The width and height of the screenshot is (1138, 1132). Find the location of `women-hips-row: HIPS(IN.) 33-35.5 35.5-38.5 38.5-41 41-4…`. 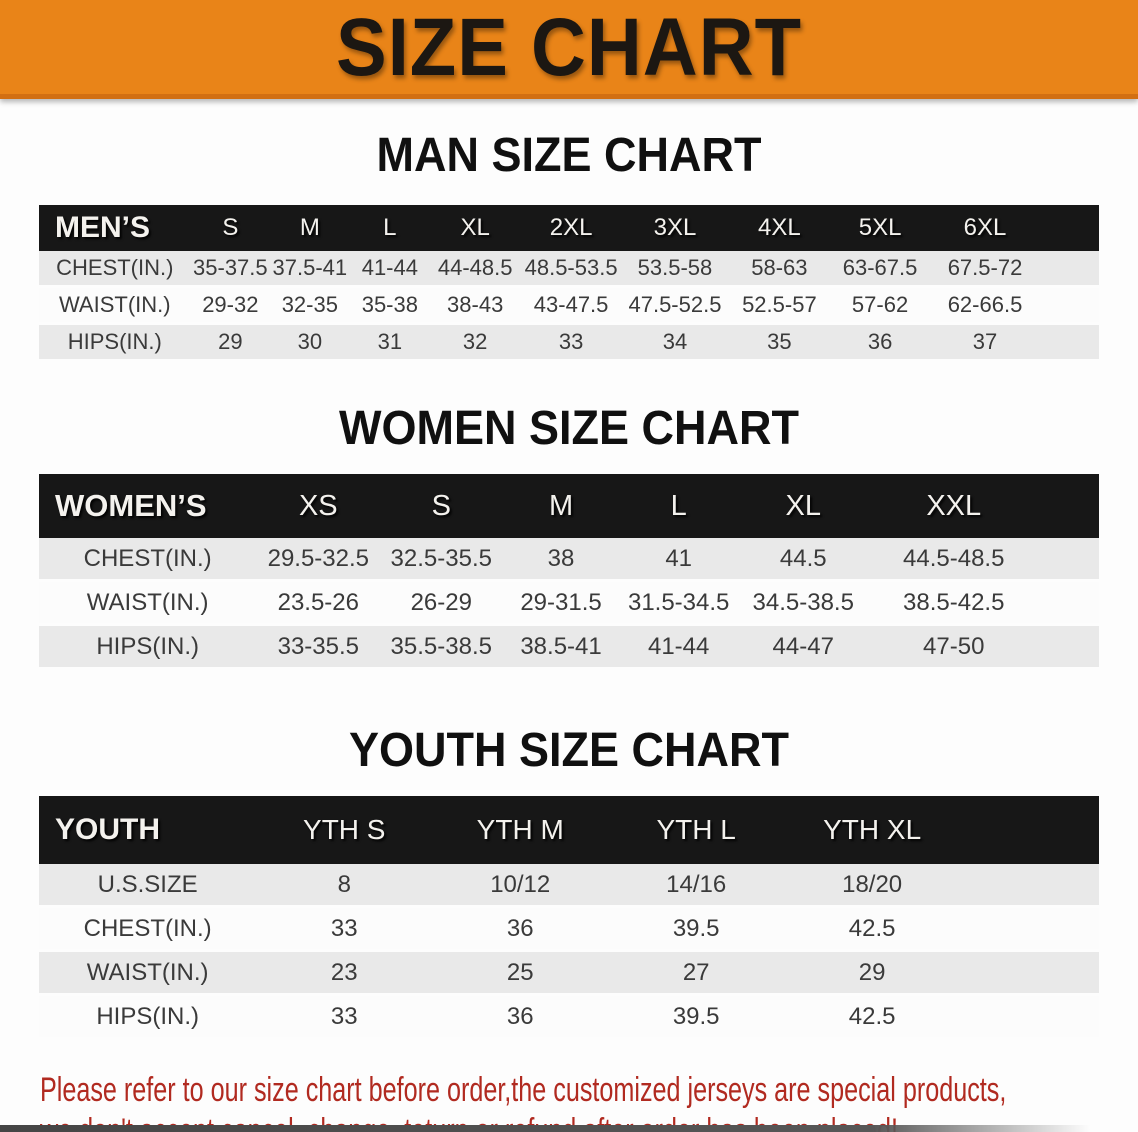

women-hips-row: HIPS(IN.) 33-35.5 35.5-38.5 38.5-41 41-4… is located at coordinates (569, 648).